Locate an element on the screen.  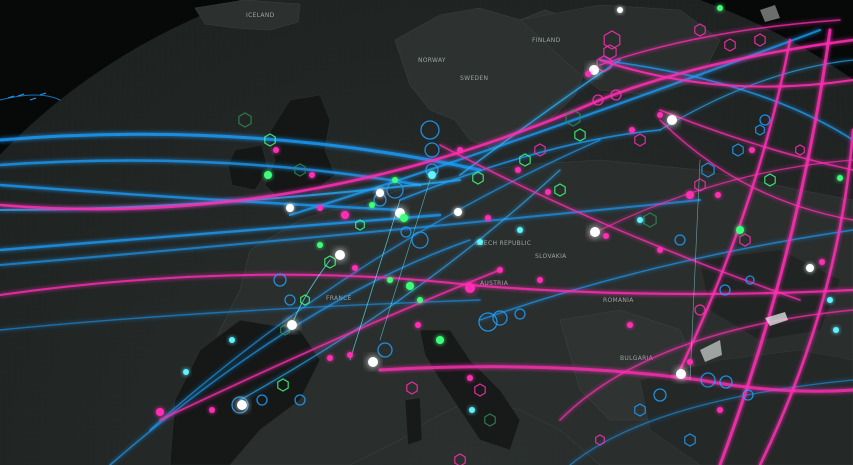
label-romania: ROMANIA is located at coordinates (618, 300).